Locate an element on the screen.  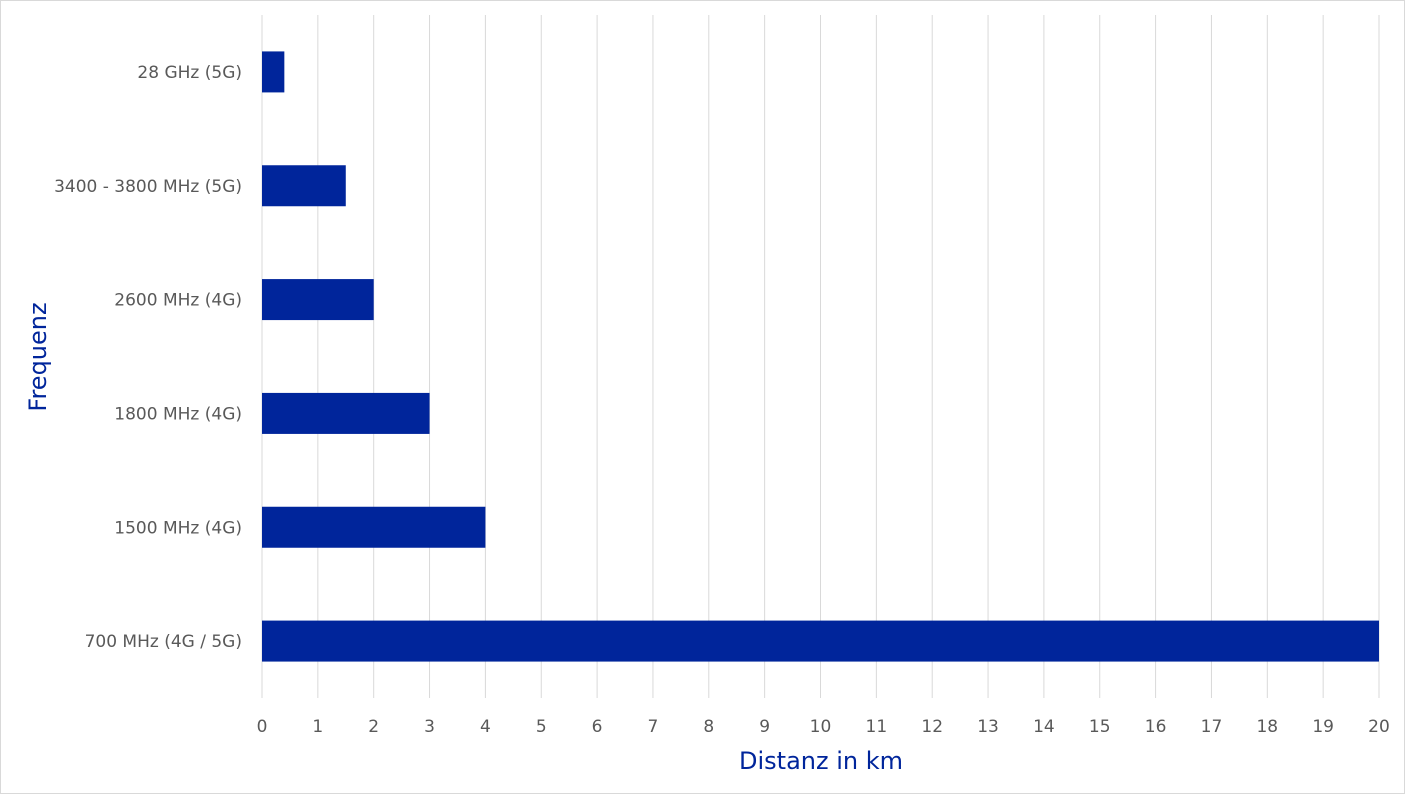
x-tick-label: 17 is located at coordinates (1212, 727).